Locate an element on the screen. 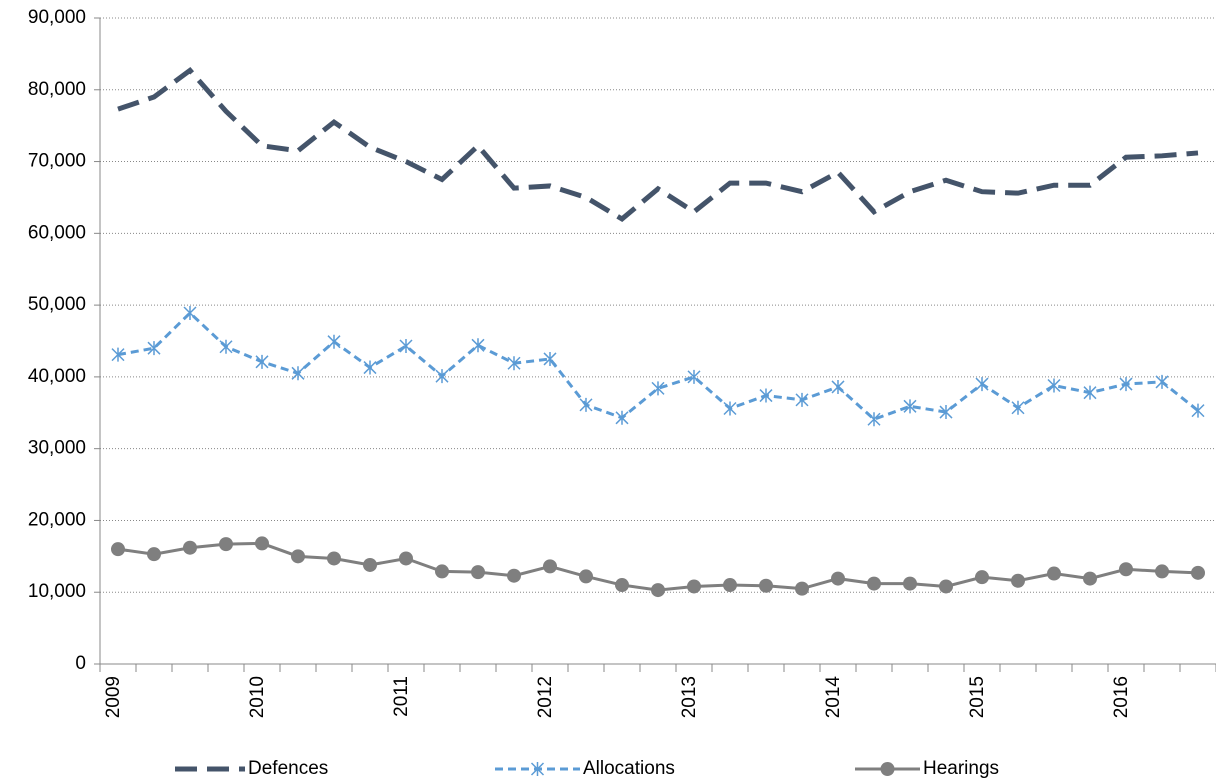 The height and width of the screenshot is (782, 1216). x-tick-label: 2011 is located at coordinates (401, 696).